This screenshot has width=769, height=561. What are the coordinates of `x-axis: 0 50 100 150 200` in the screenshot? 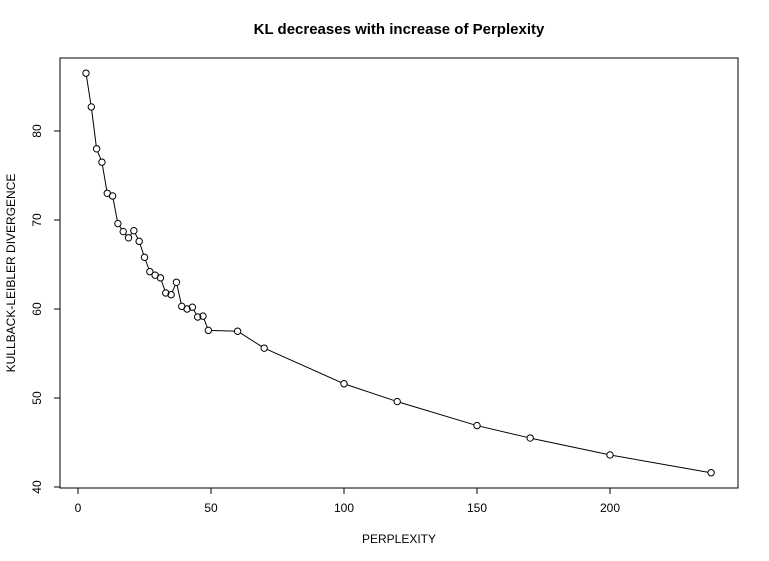 It's located at (347, 501).